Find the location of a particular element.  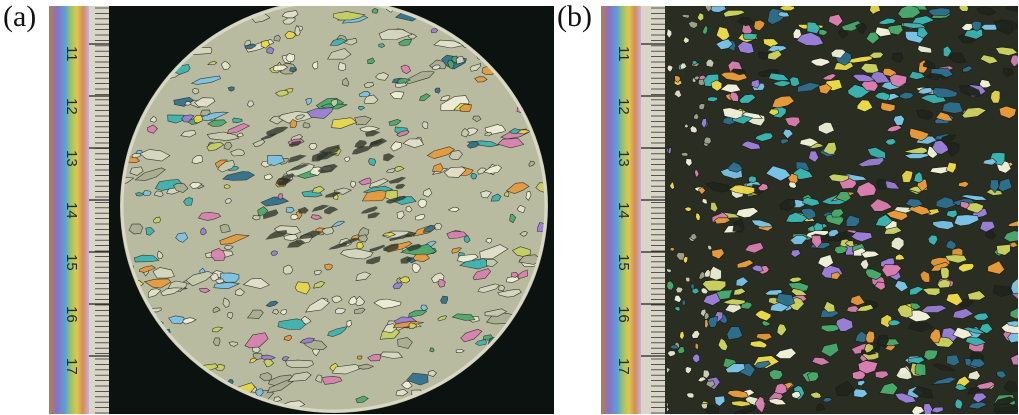

panel-label-a: (a) is located at coordinates (20, 16).